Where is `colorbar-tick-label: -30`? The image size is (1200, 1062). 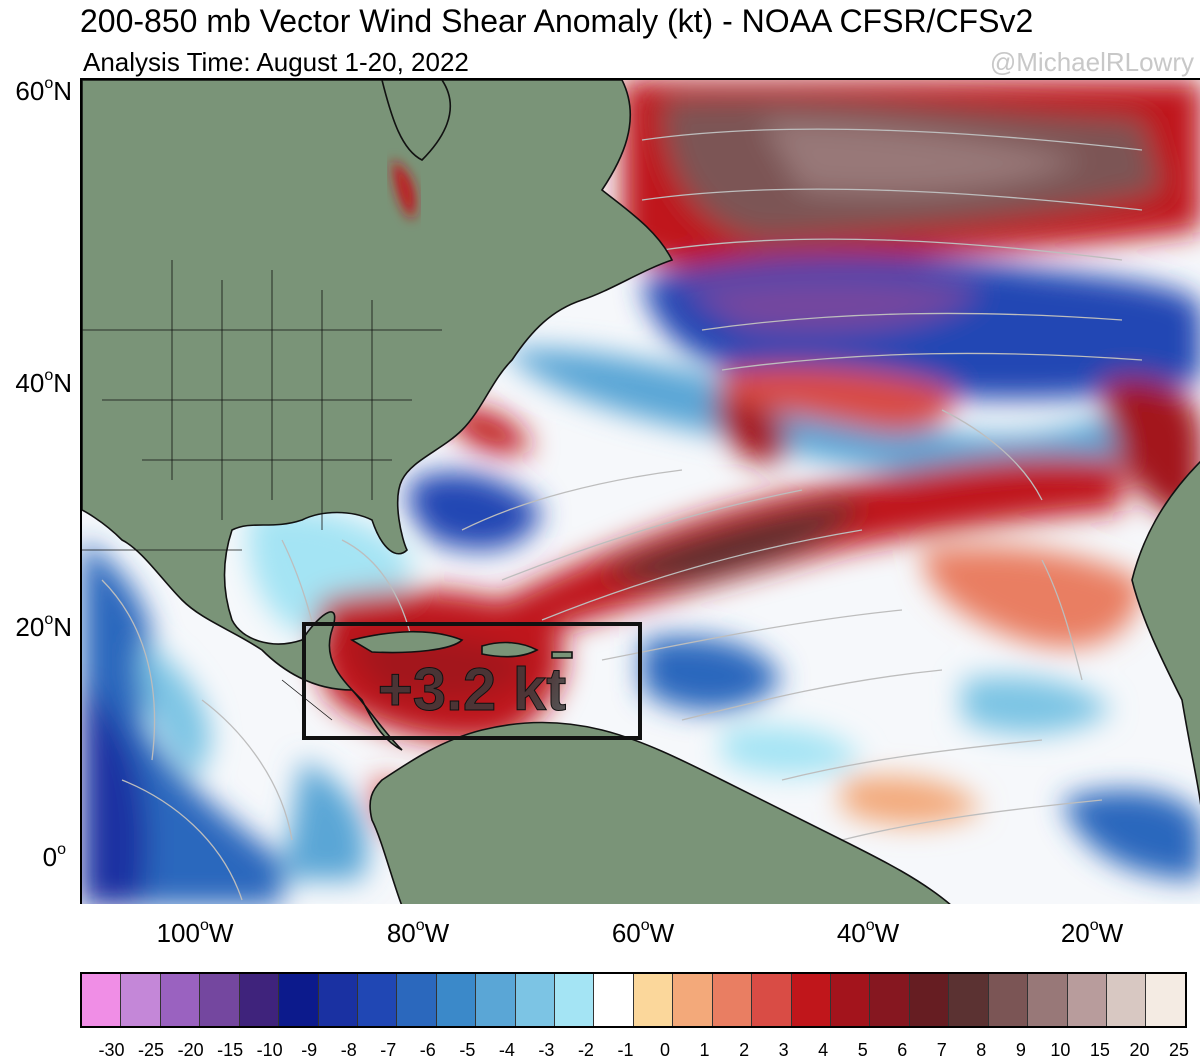 colorbar-tick-label: -30 is located at coordinates (111, 1050).